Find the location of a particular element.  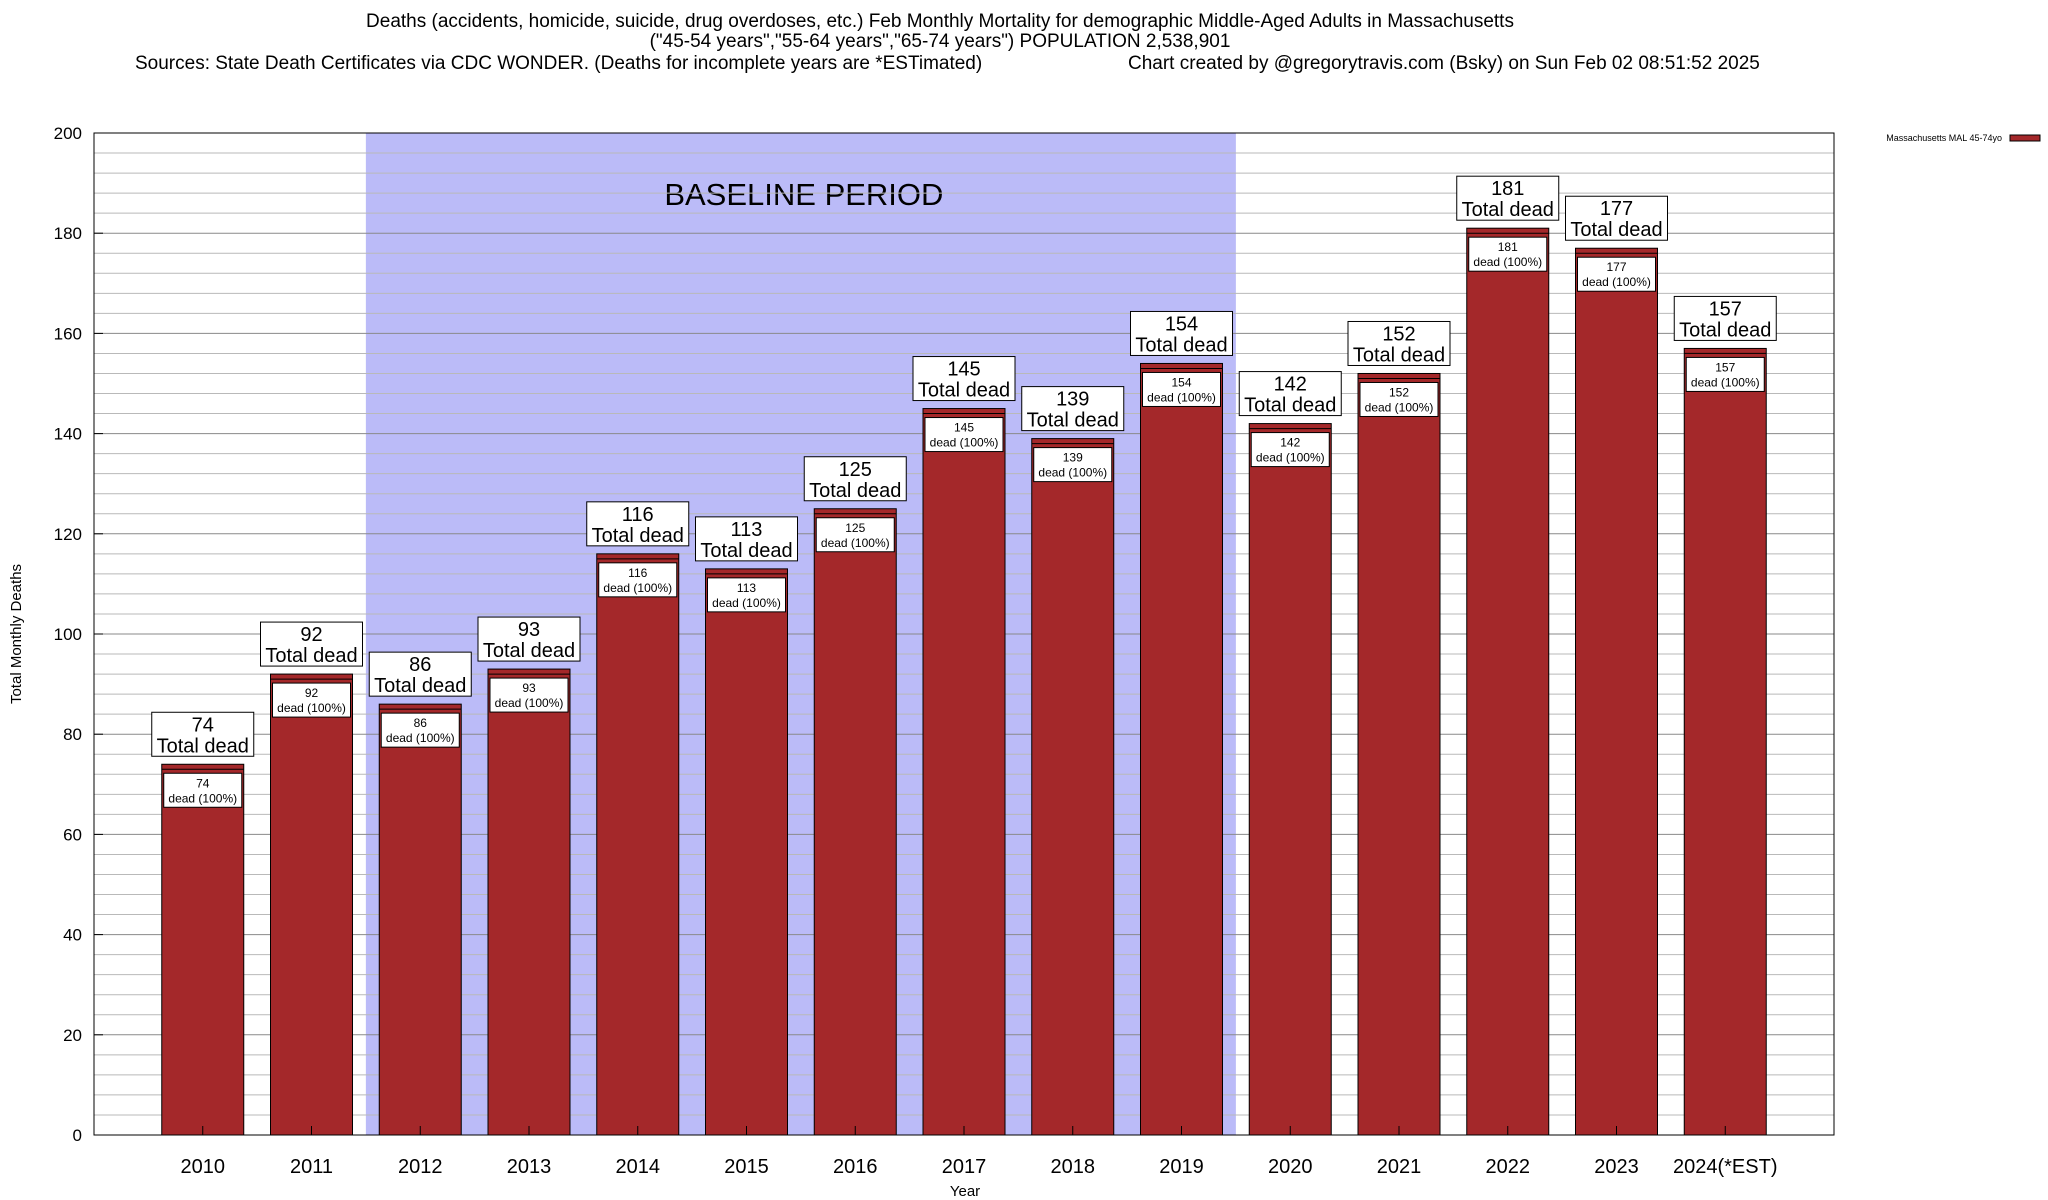

bar-total-value-label: 92 is located at coordinates (311, 635).